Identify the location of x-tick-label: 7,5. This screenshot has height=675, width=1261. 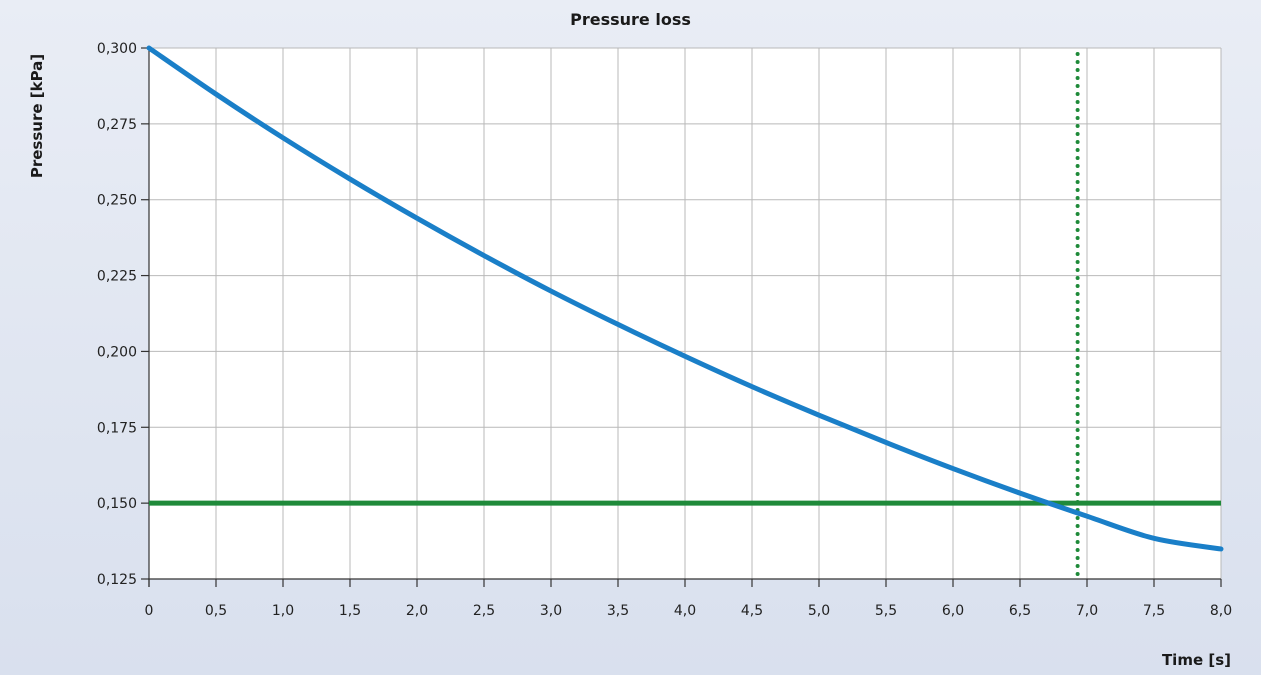
(1154, 611).